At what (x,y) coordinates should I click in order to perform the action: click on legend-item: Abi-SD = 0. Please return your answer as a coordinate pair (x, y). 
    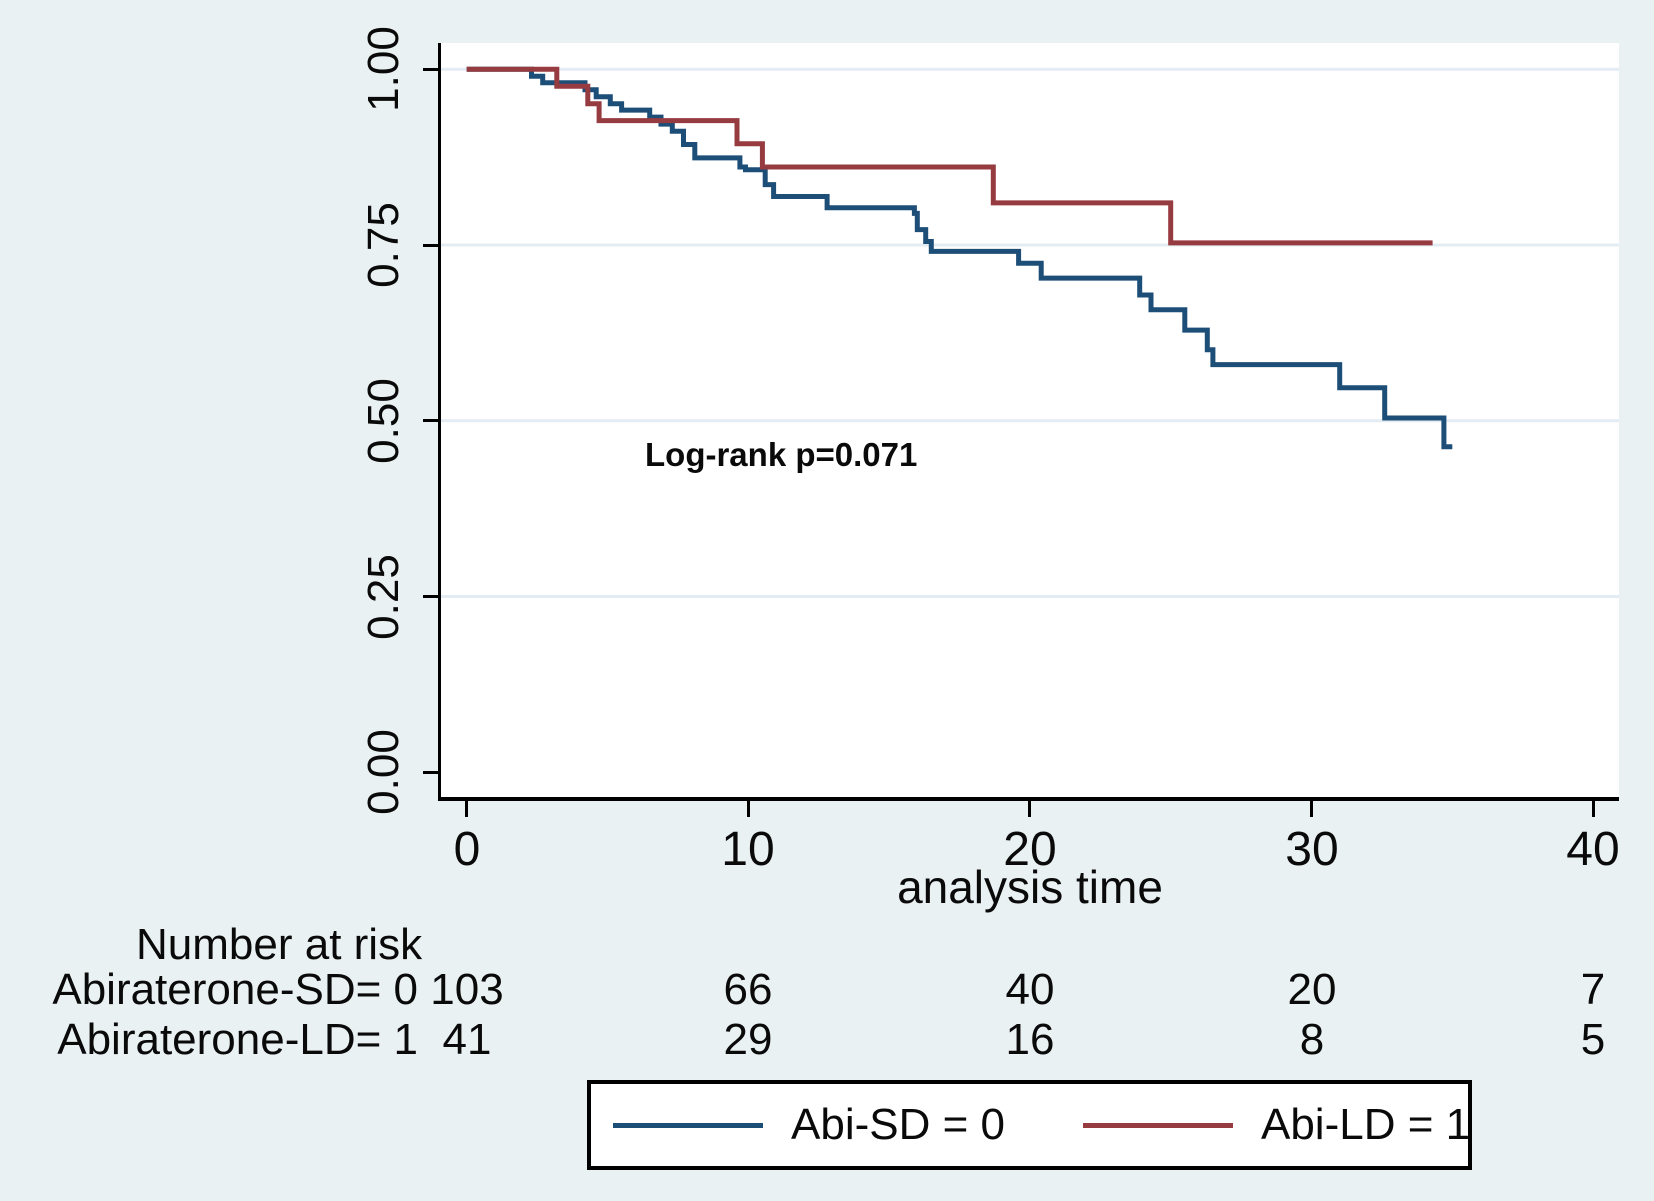
    Looking at the image, I should click on (809, 1125).